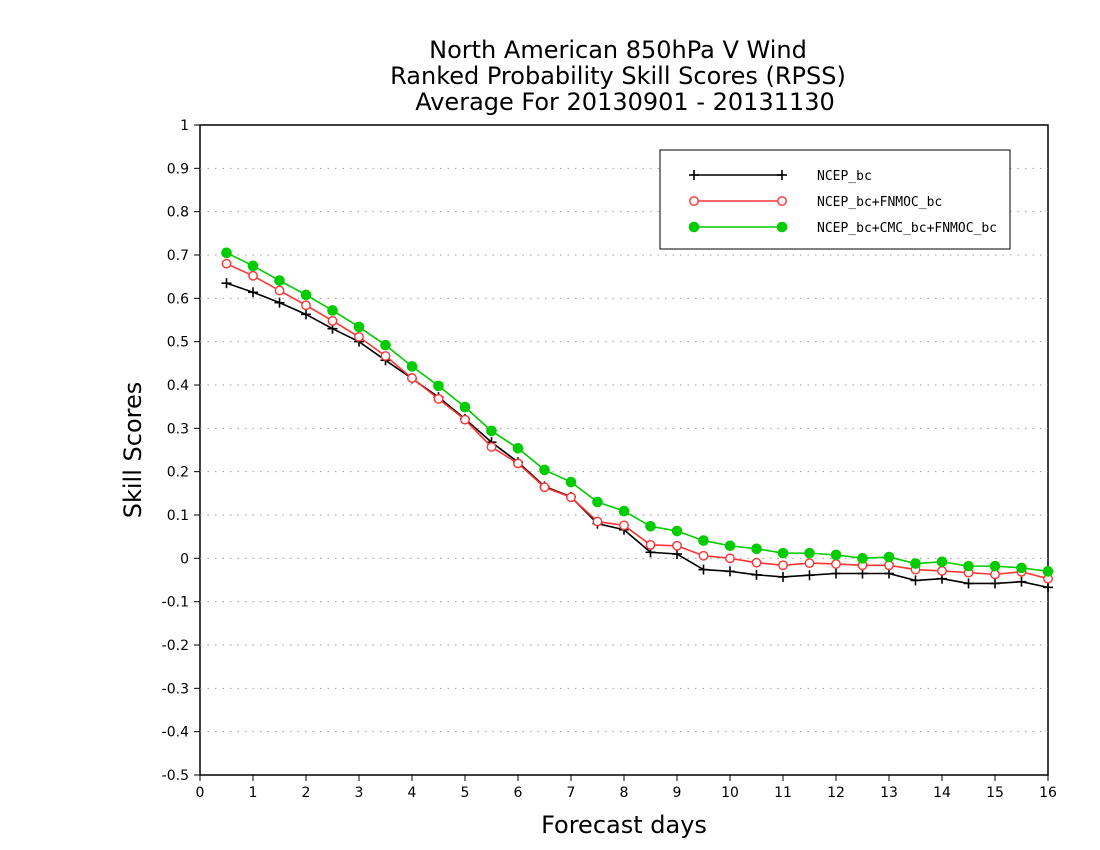 Image resolution: width=1100 pixels, height=850 pixels. I want to click on y-tick-label-0: 1, so click(184, 126).